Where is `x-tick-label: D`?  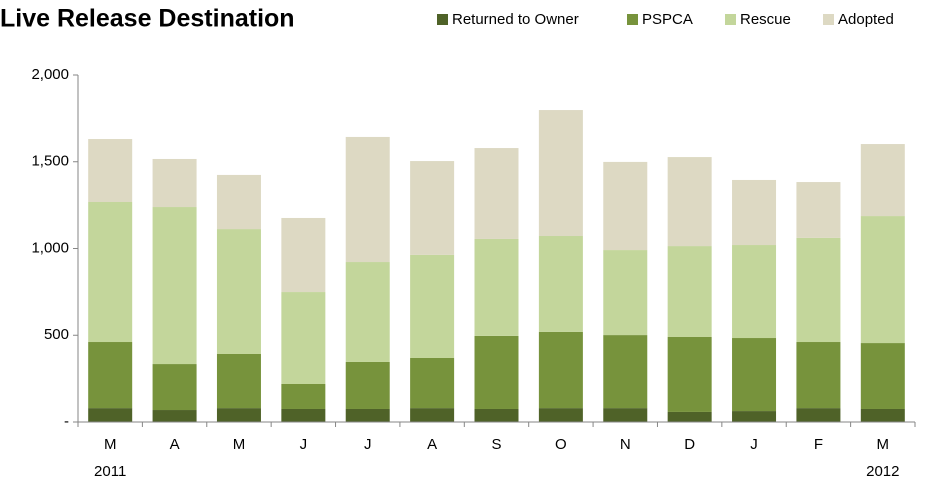 x-tick-label: D is located at coordinates (689, 444).